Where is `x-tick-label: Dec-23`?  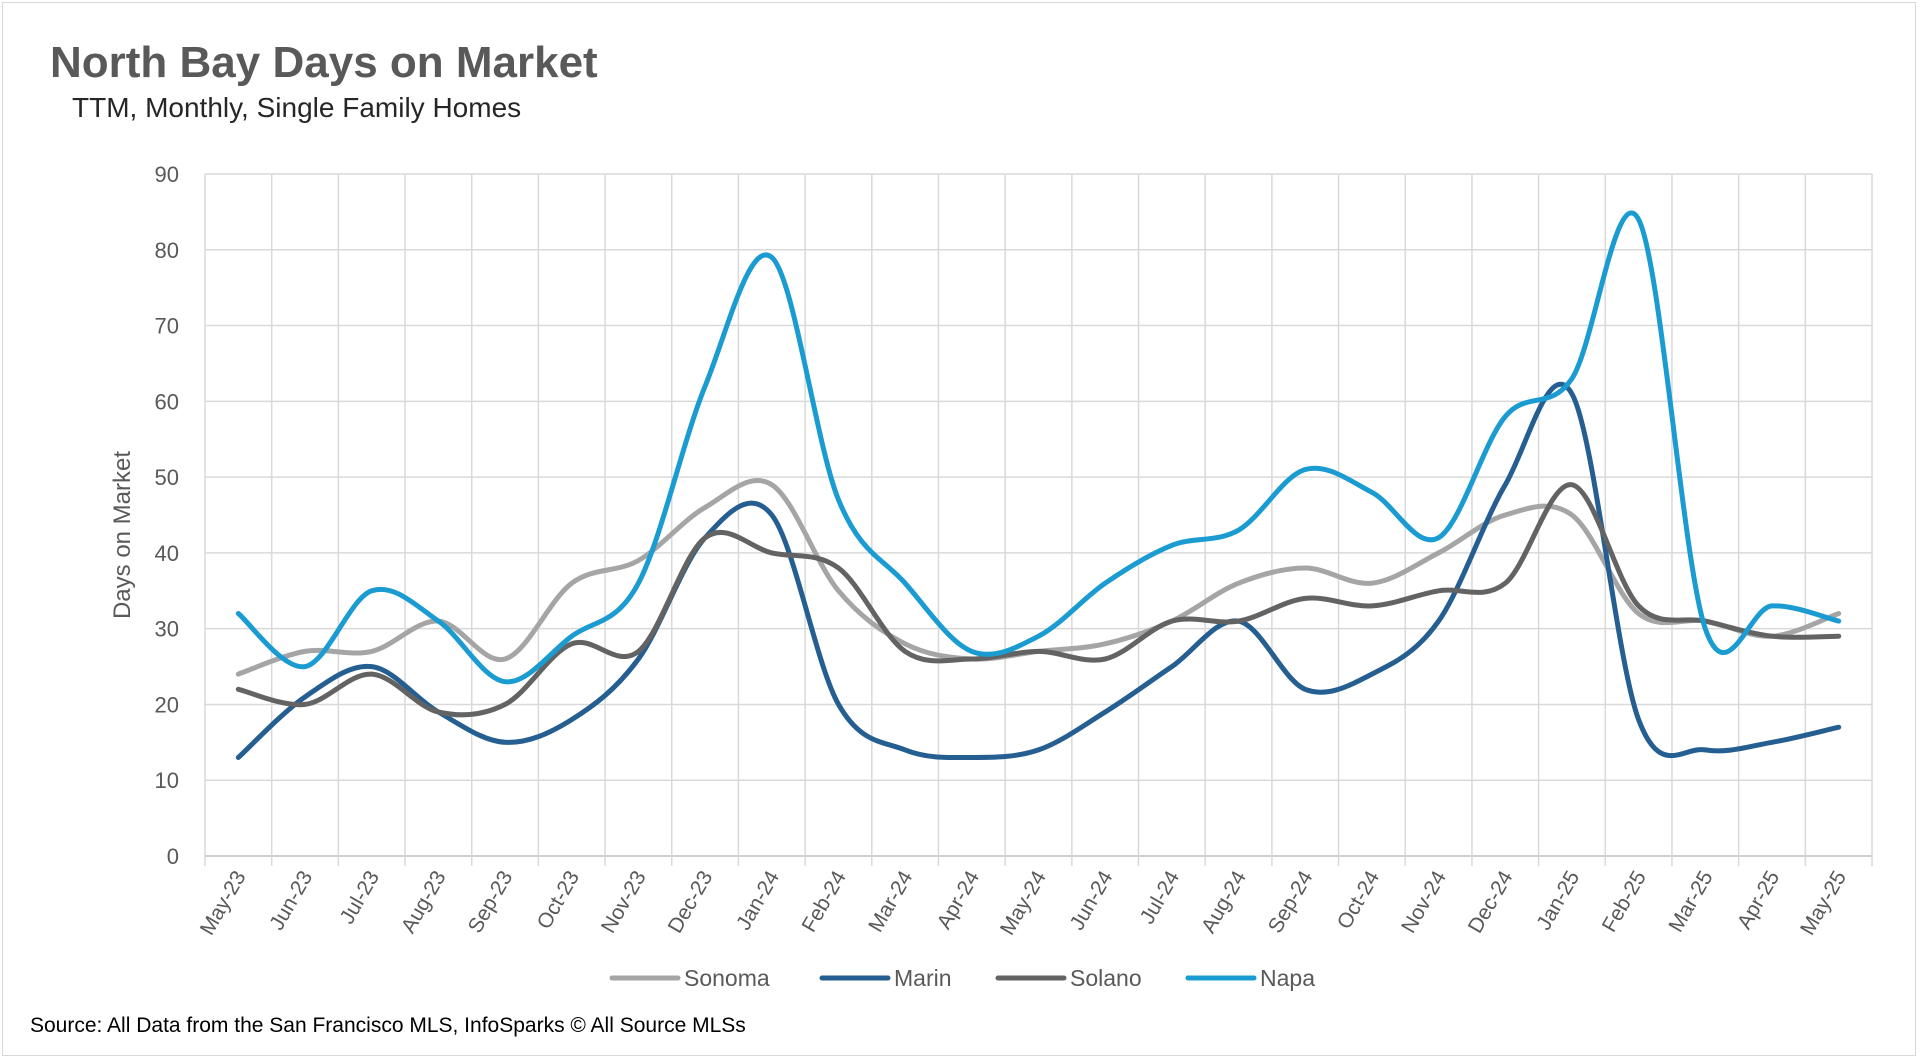
x-tick-label: Dec-23 is located at coordinates (691, 902).